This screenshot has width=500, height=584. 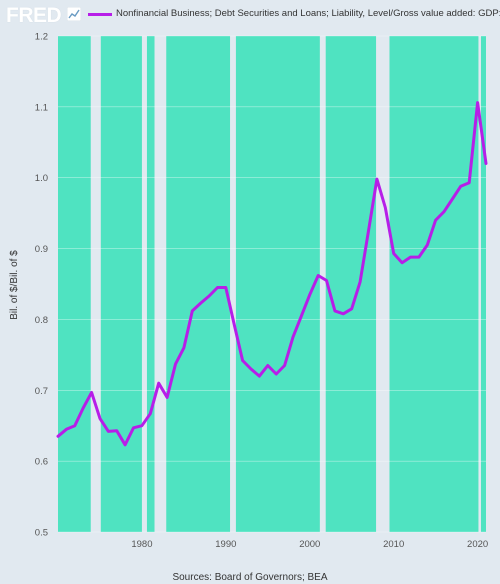 What do you see at coordinates (100, 14) in the screenshot?
I see `legend-swatch` at bounding box center [100, 14].